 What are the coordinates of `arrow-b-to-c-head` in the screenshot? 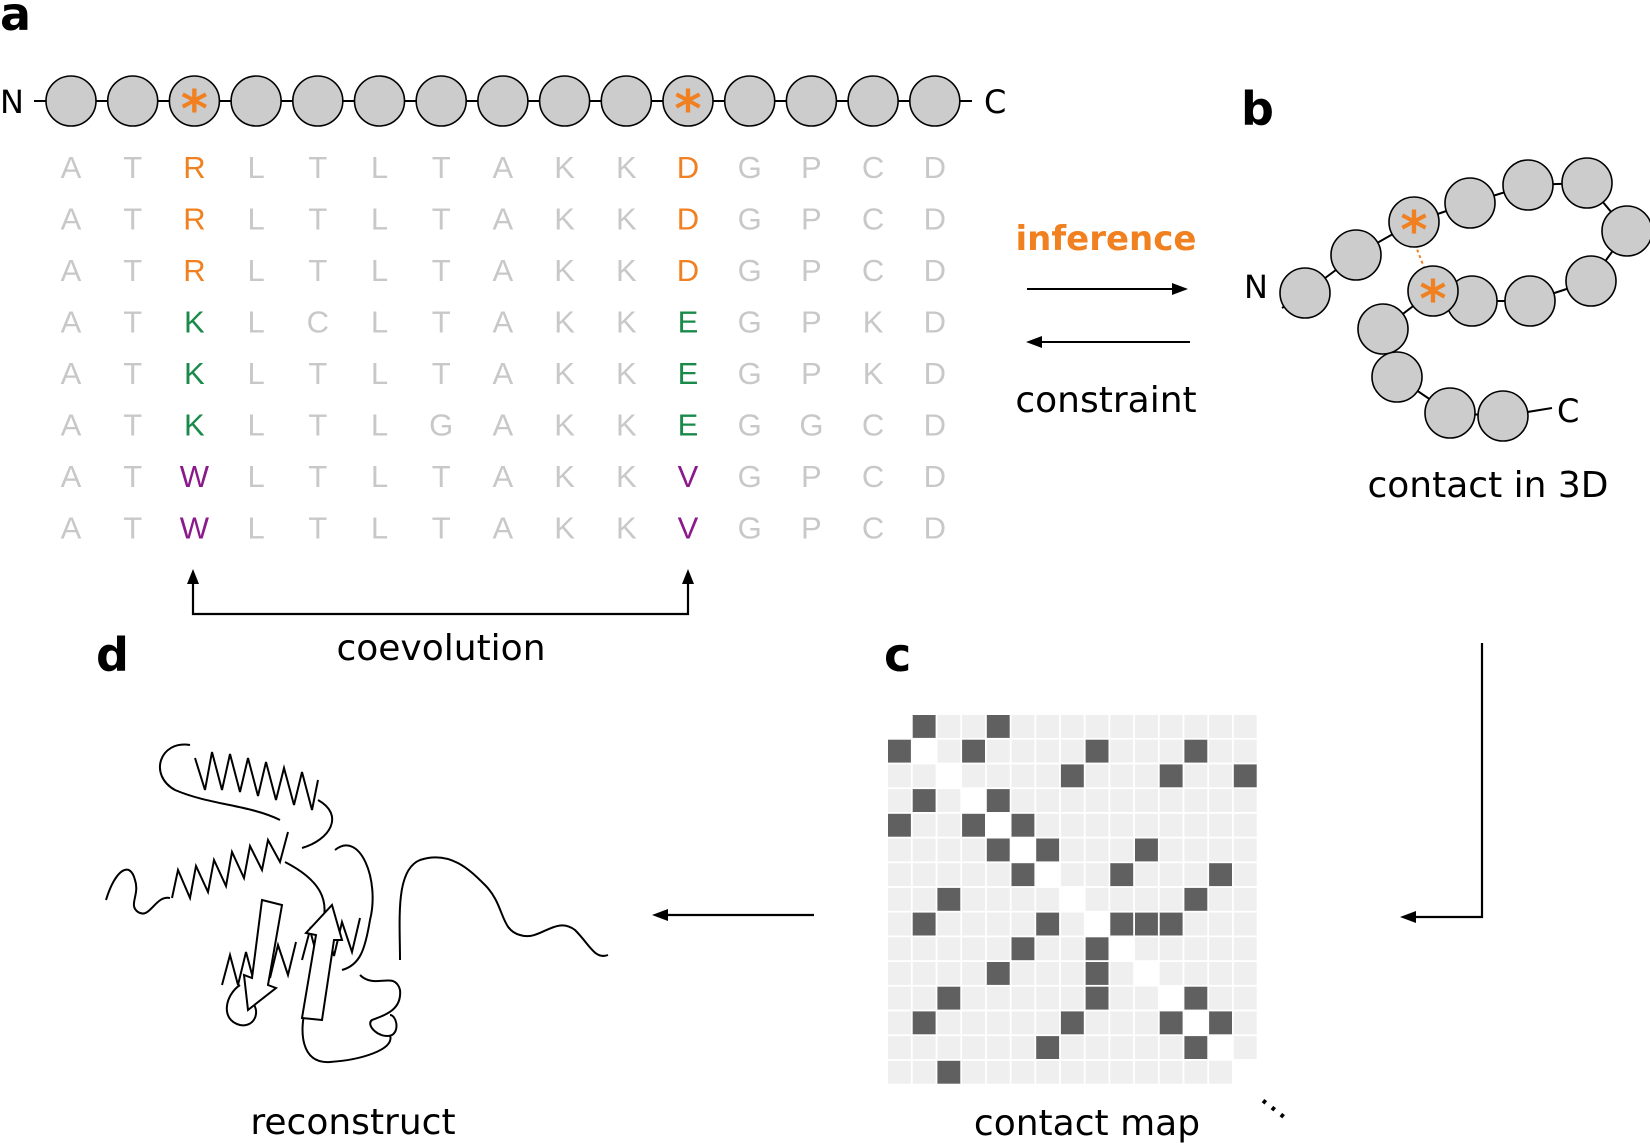 It's located at (1408, 917).